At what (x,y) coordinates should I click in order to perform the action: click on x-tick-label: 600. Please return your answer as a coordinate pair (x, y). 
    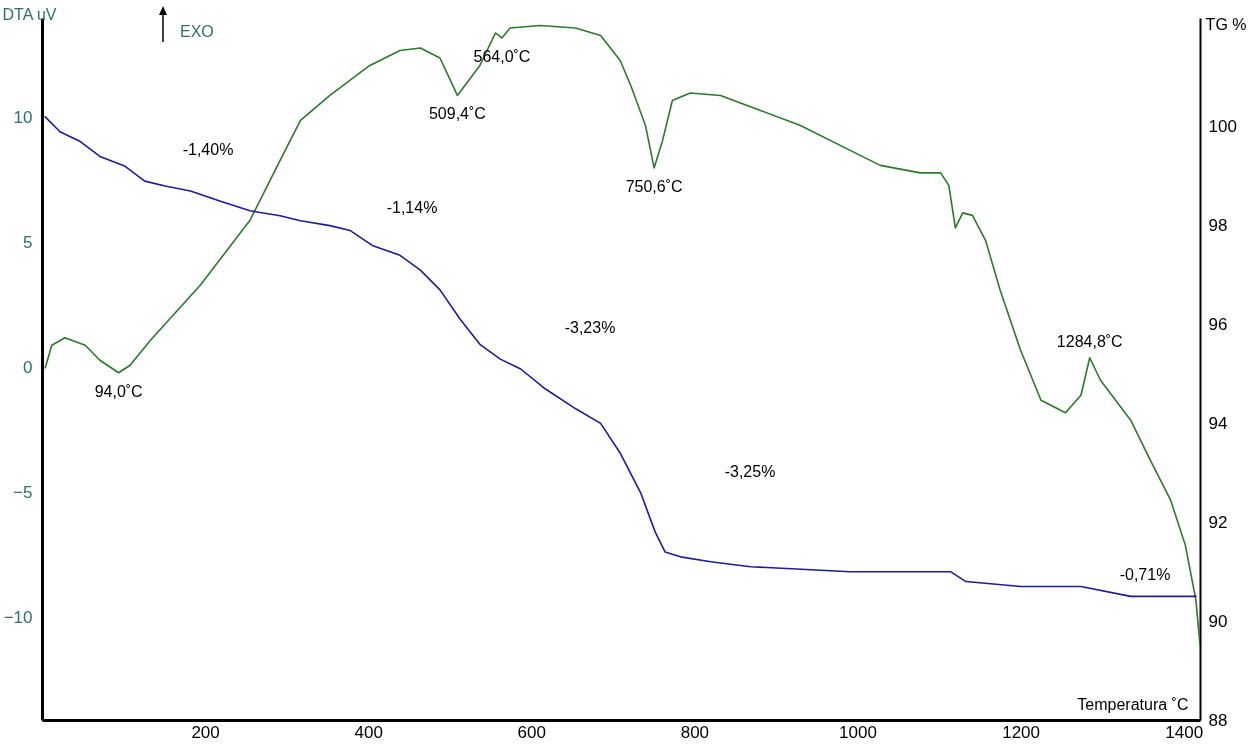
    Looking at the image, I should click on (531, 732).